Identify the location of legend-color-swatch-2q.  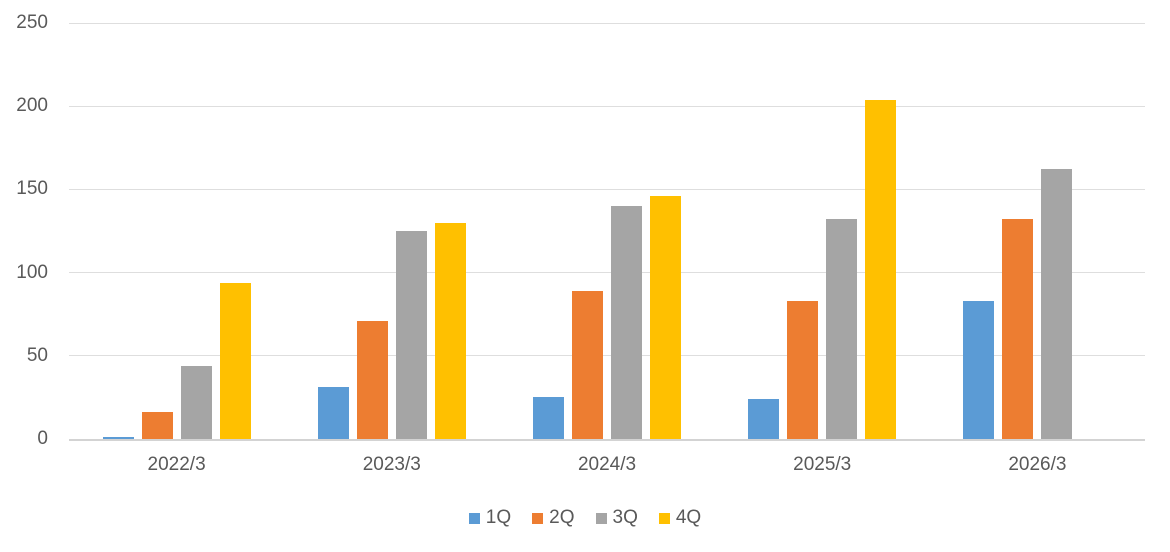
(538, 518).